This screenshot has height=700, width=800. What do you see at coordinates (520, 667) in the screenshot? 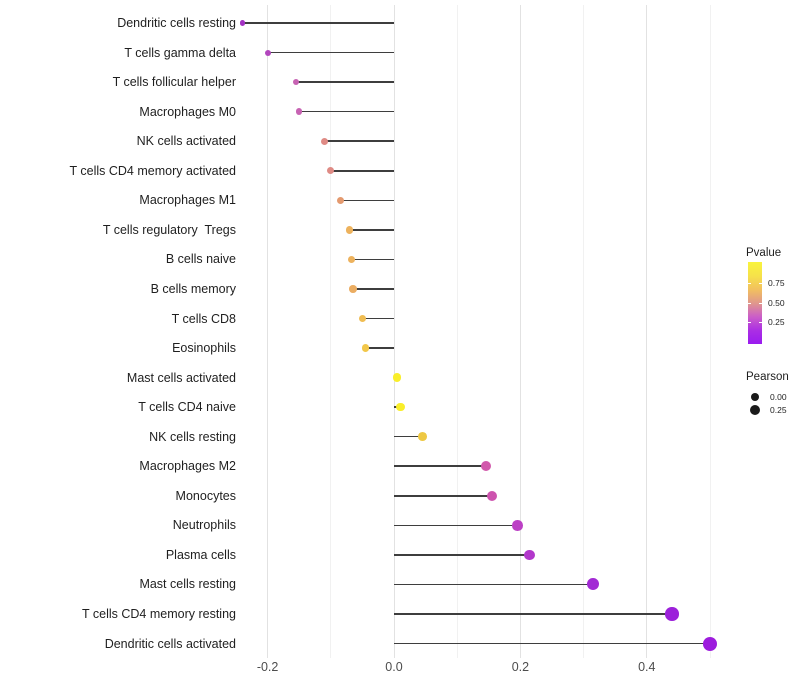
I see `x-tick-label: 0.2` at bounding box center [520, 667].